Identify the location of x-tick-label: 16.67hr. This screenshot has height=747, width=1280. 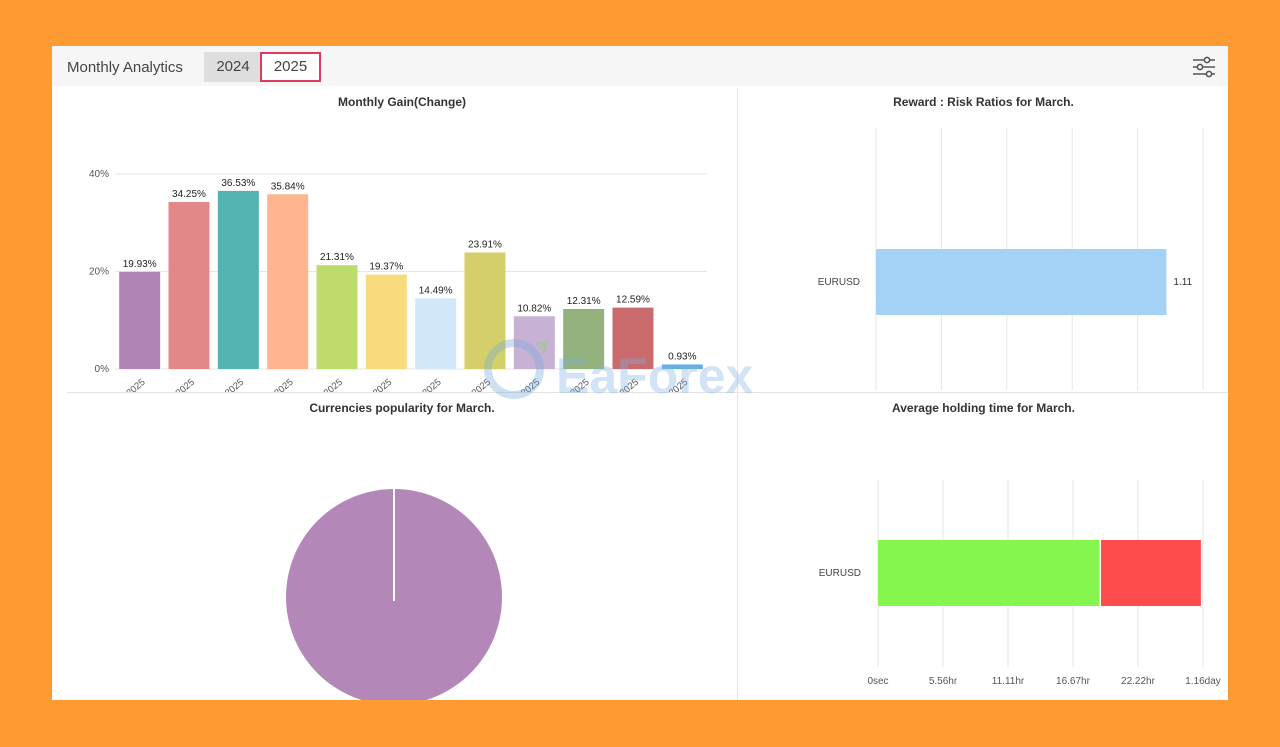
(1073, 681).